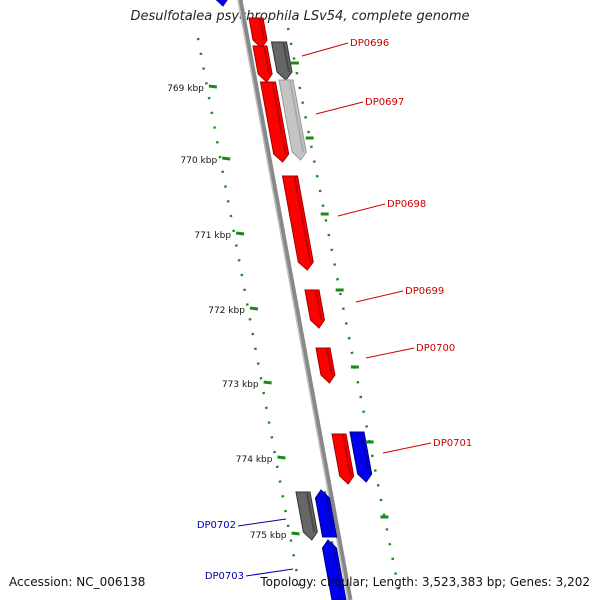 Image resolution: width=600 pixels, height=600 pixels. I want to click on kbp-tick-label: 771 kbp, so click(212, 236).